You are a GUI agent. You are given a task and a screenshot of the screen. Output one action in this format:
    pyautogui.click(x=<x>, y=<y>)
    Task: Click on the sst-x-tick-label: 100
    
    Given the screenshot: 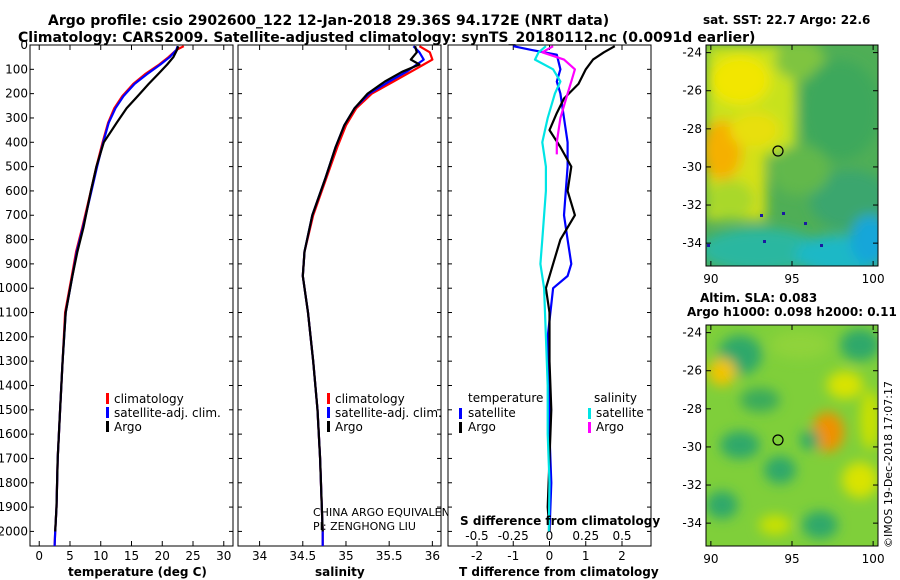 What is the action you would take?
    pyautogui.click(x=873, y=279)
    